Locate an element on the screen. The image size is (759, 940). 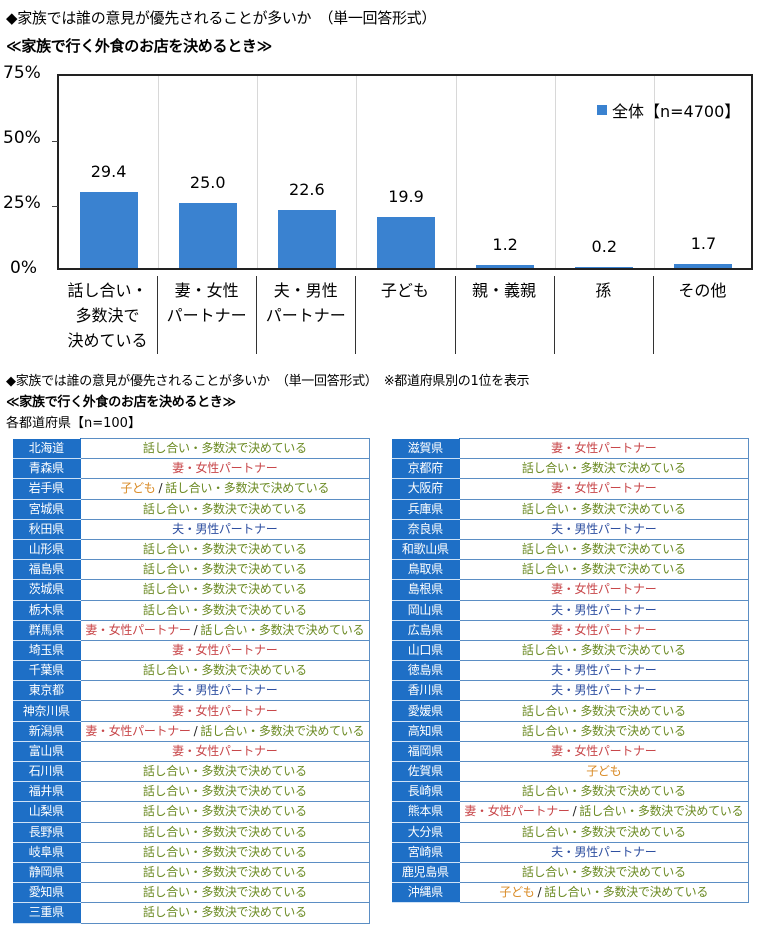
table-row: 広島県 妻・女性パートナー is located at coordinates (570, 630).